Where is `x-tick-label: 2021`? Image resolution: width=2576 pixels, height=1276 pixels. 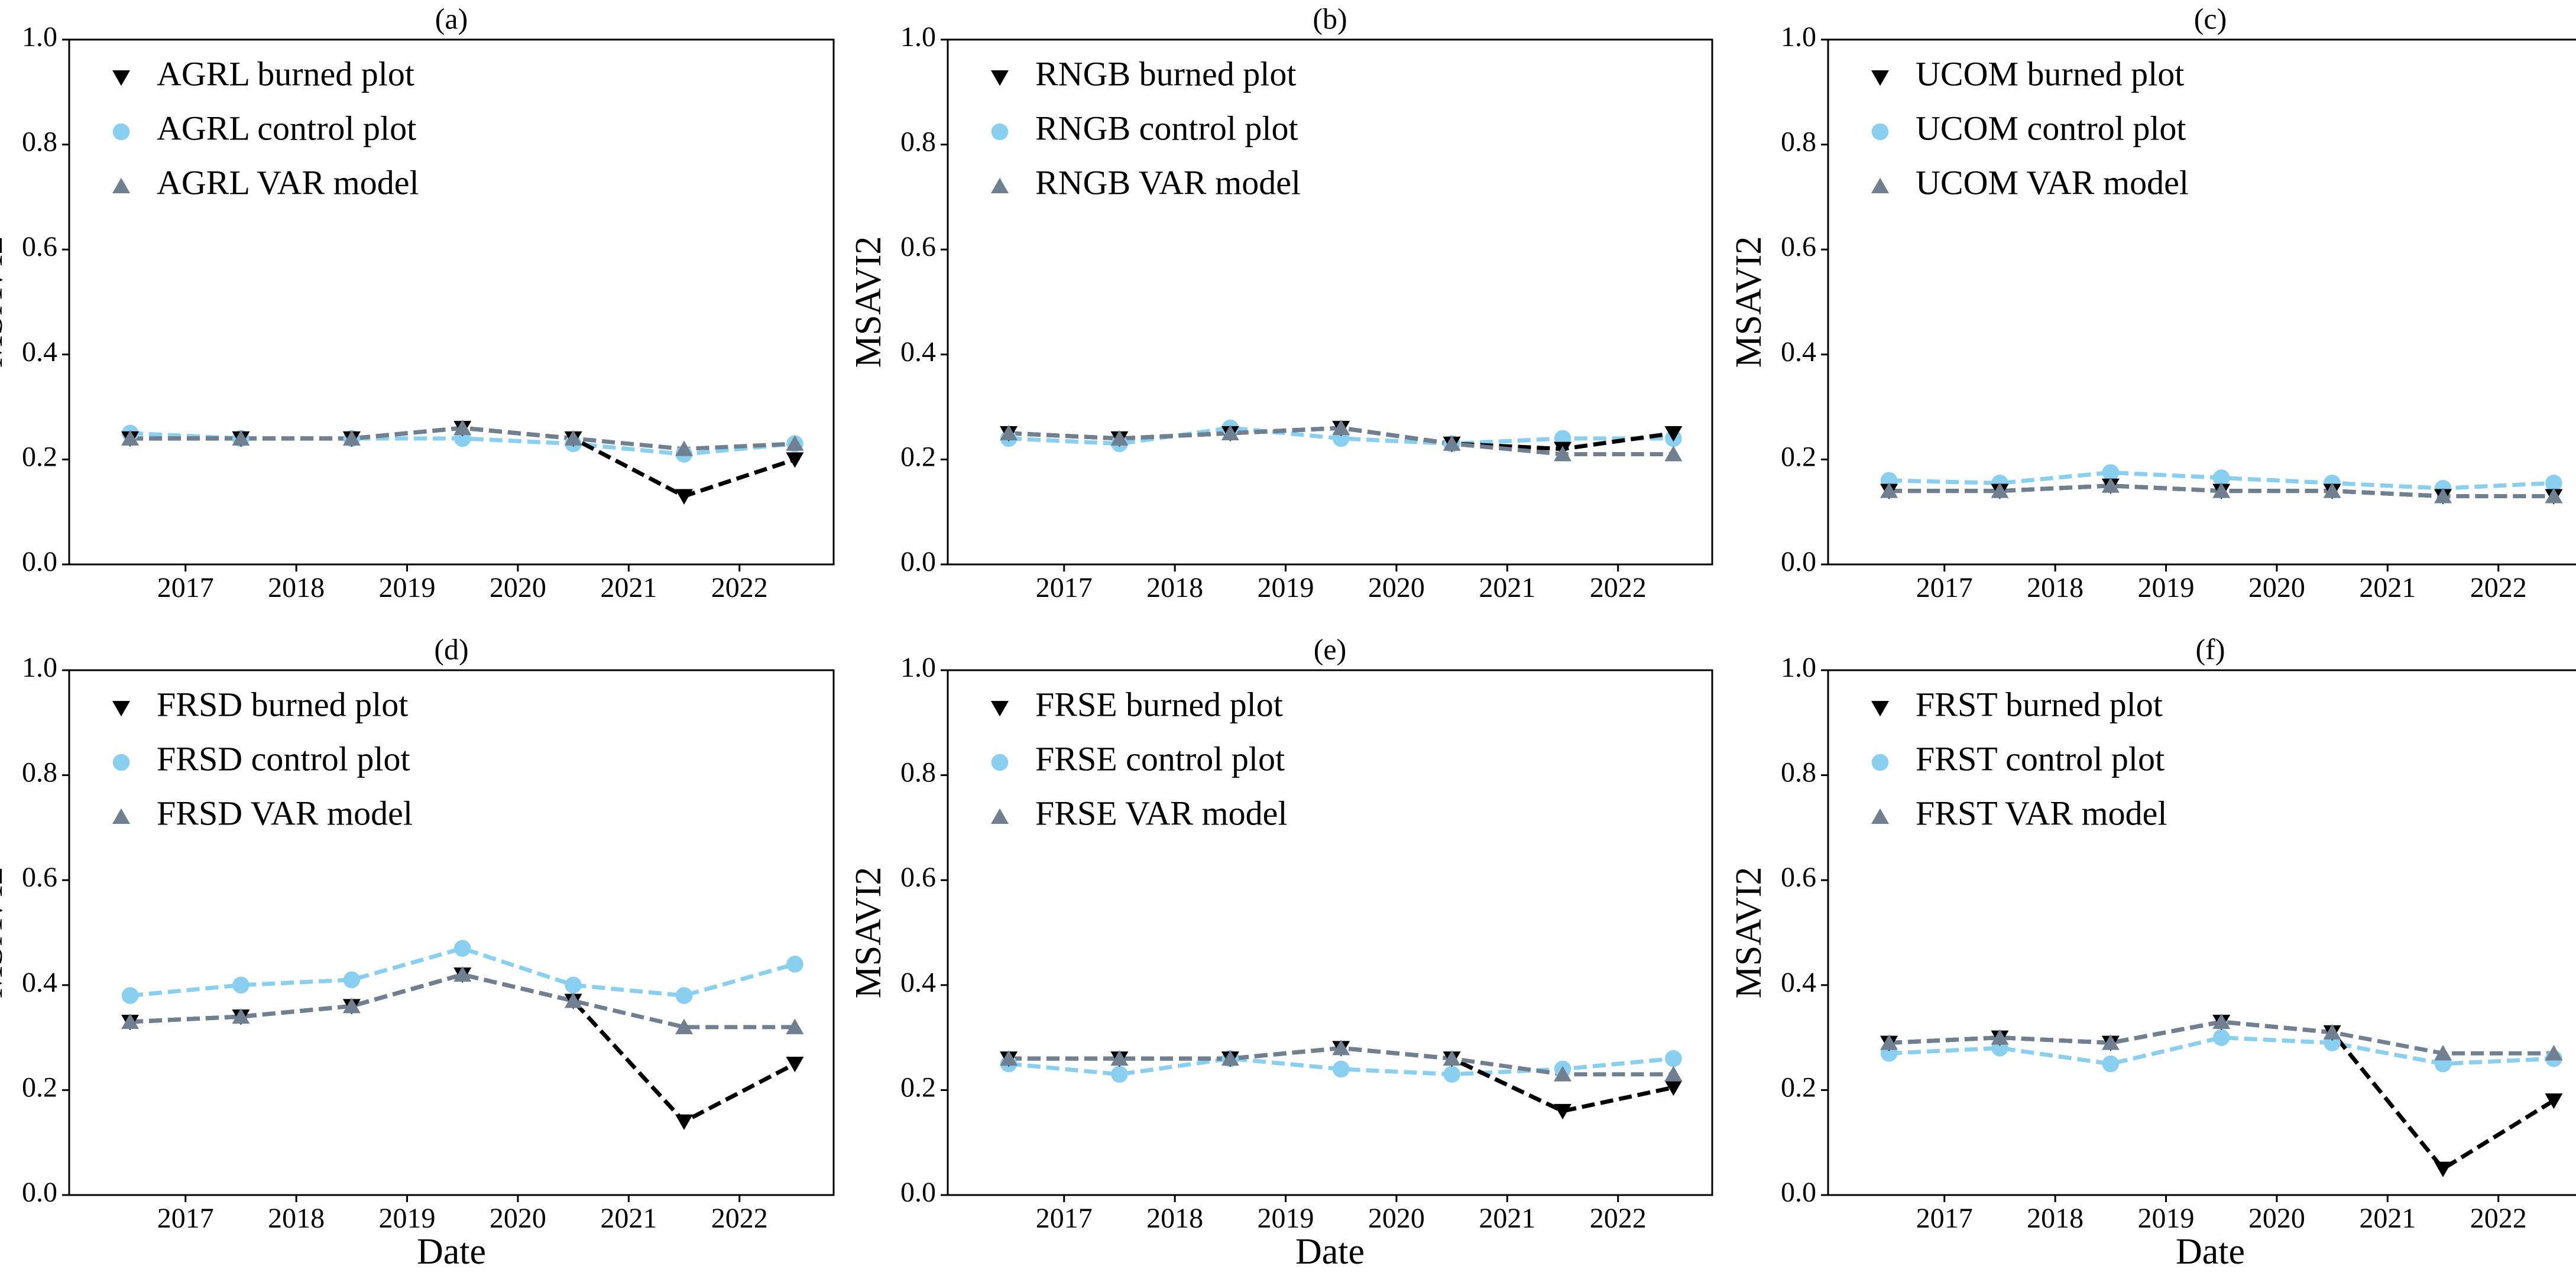
x-tick-label: 2021 is located at coordinates (1507, 587).